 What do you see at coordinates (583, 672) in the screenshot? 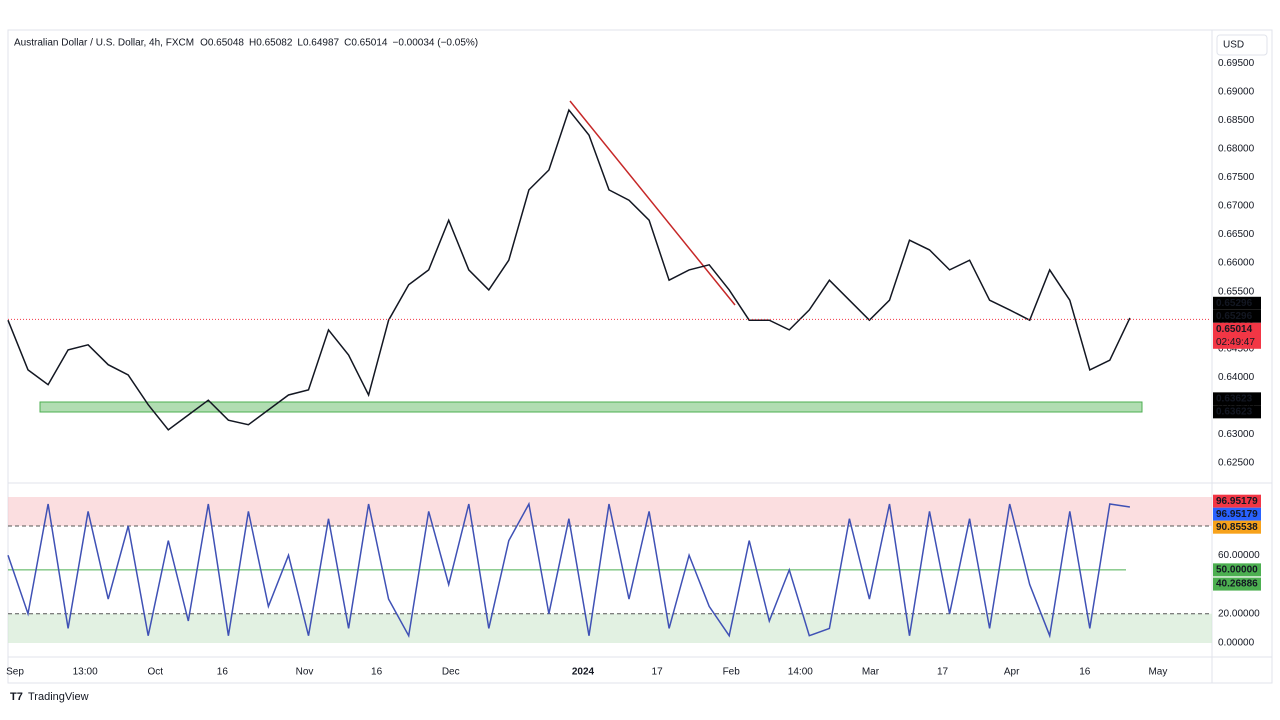
I see `x-tick-label: 2024` at bounding box center [583, 672].